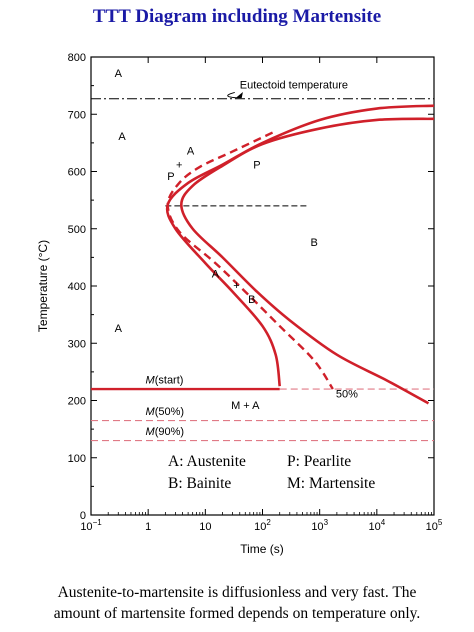 Image resolution: width=474 pixels, height=632 pixels. I want to click on x-tick-label: 10², so click(262, 525).